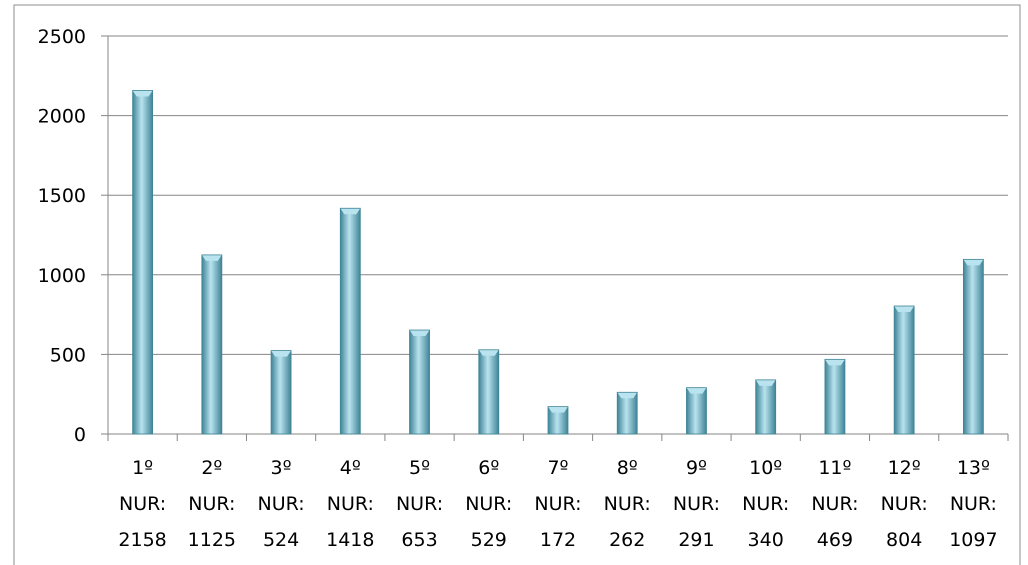  Describe the element at coordinates (558, 540) in the screenshot. I see `x-category-label: 172` at that location.